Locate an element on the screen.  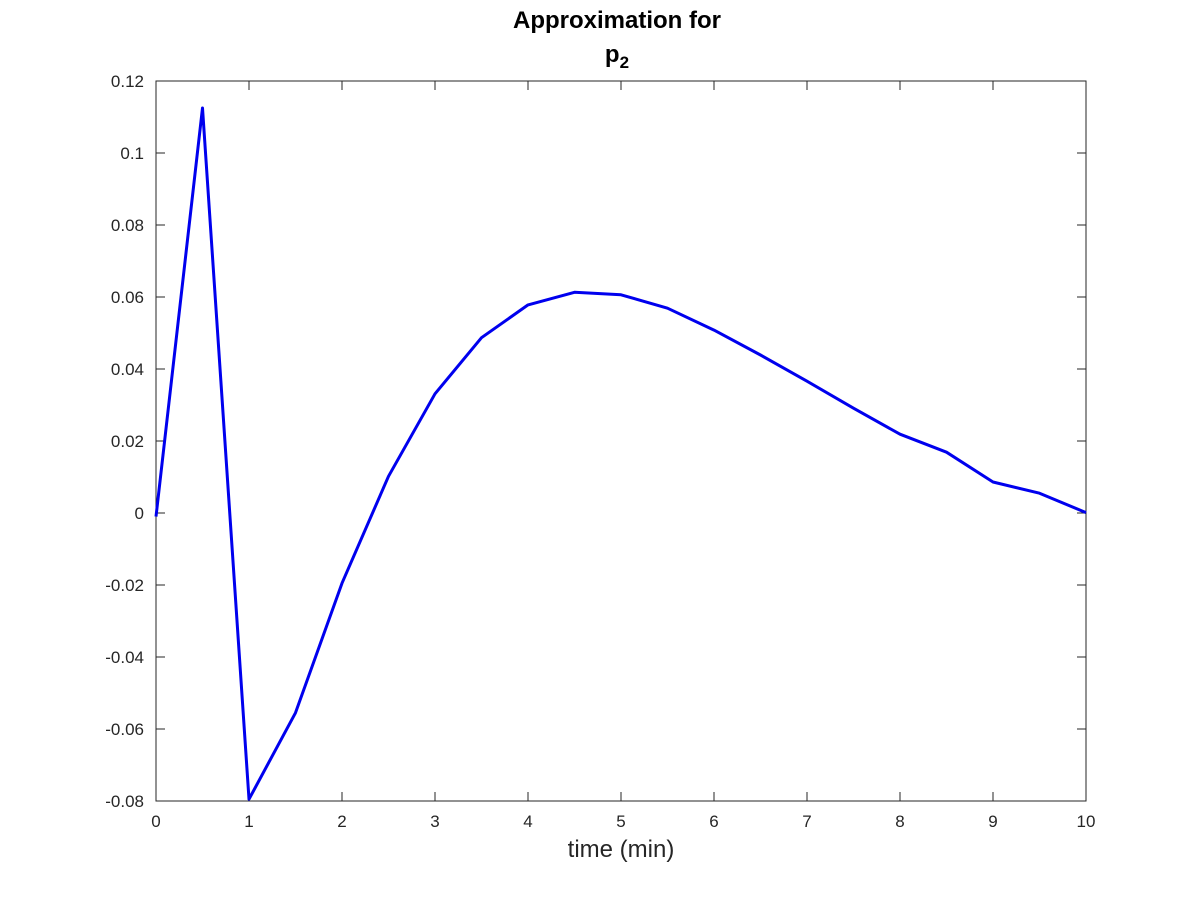
y-tick-label: 0.04 is located at coordinates (127, 369).